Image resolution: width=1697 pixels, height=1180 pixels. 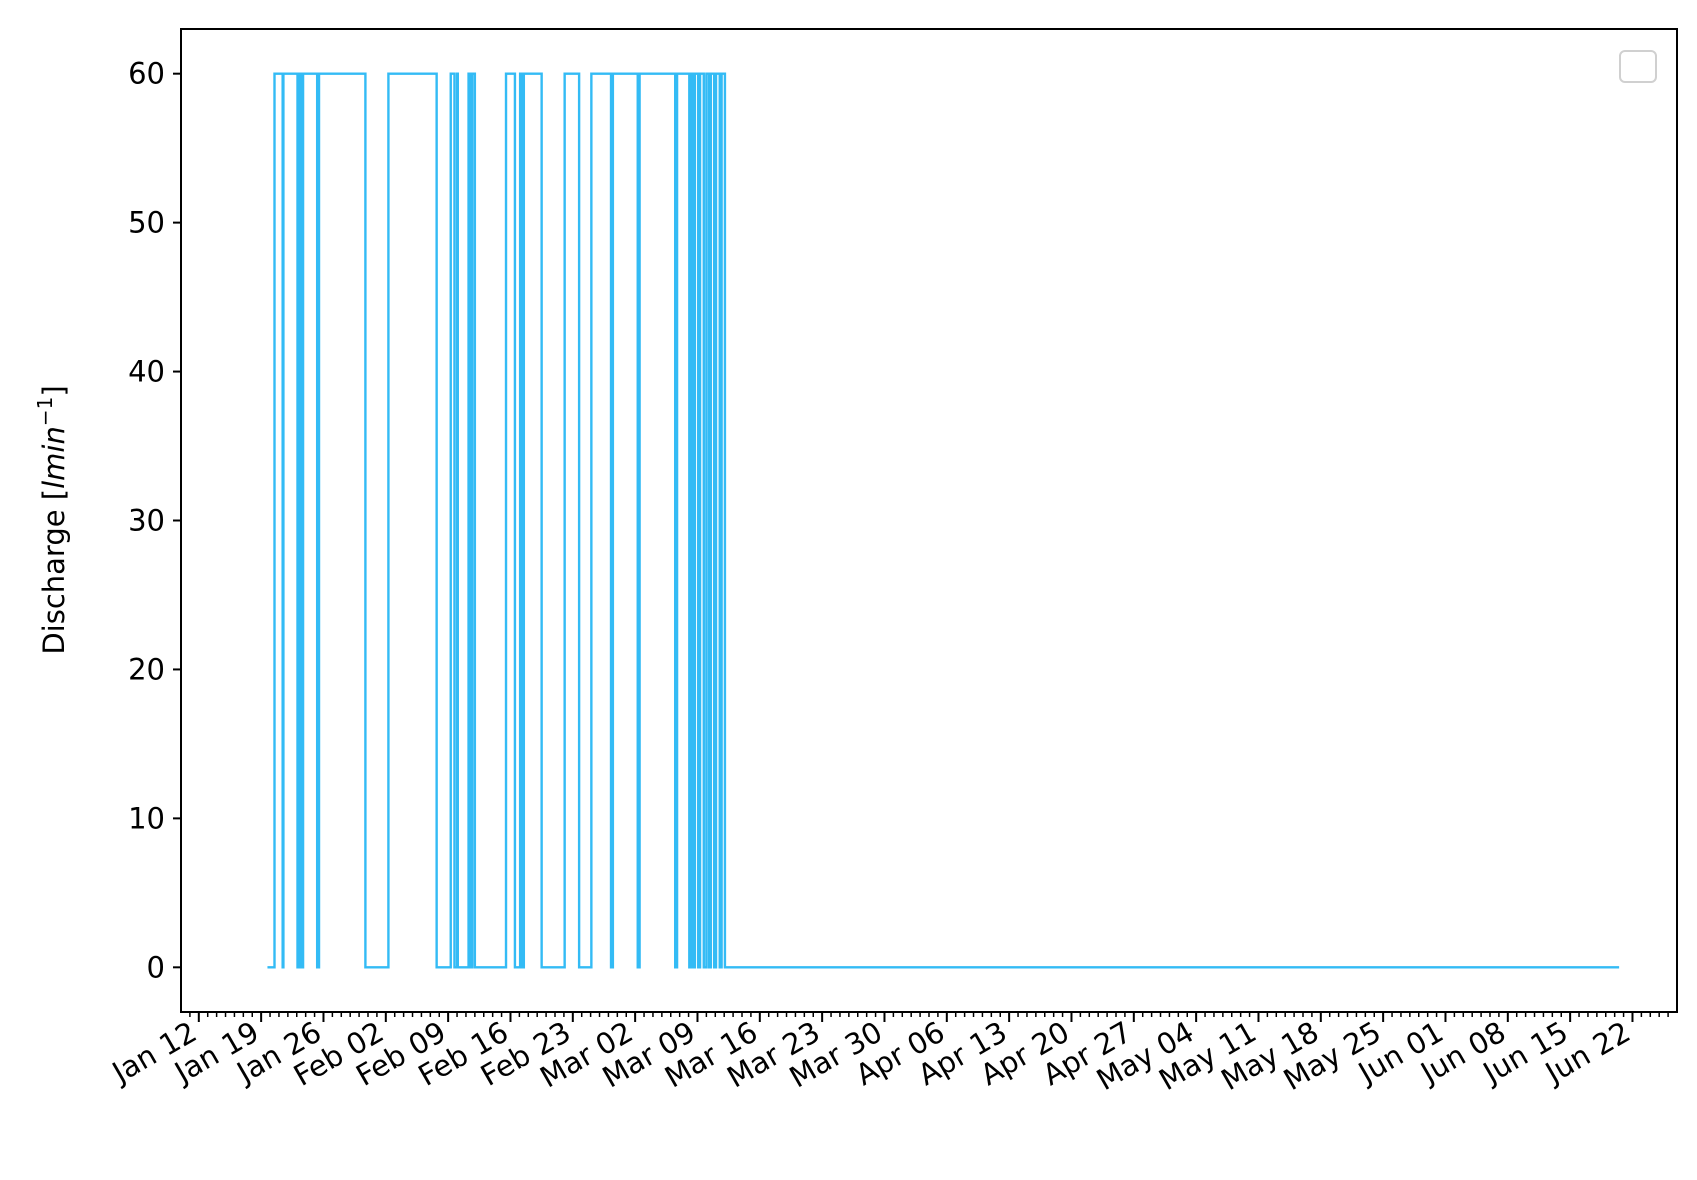 What do you see at coordinates (146, 521) in the screenshot?
I see `y-tick-label: 30` at bounding box center [146, 521].